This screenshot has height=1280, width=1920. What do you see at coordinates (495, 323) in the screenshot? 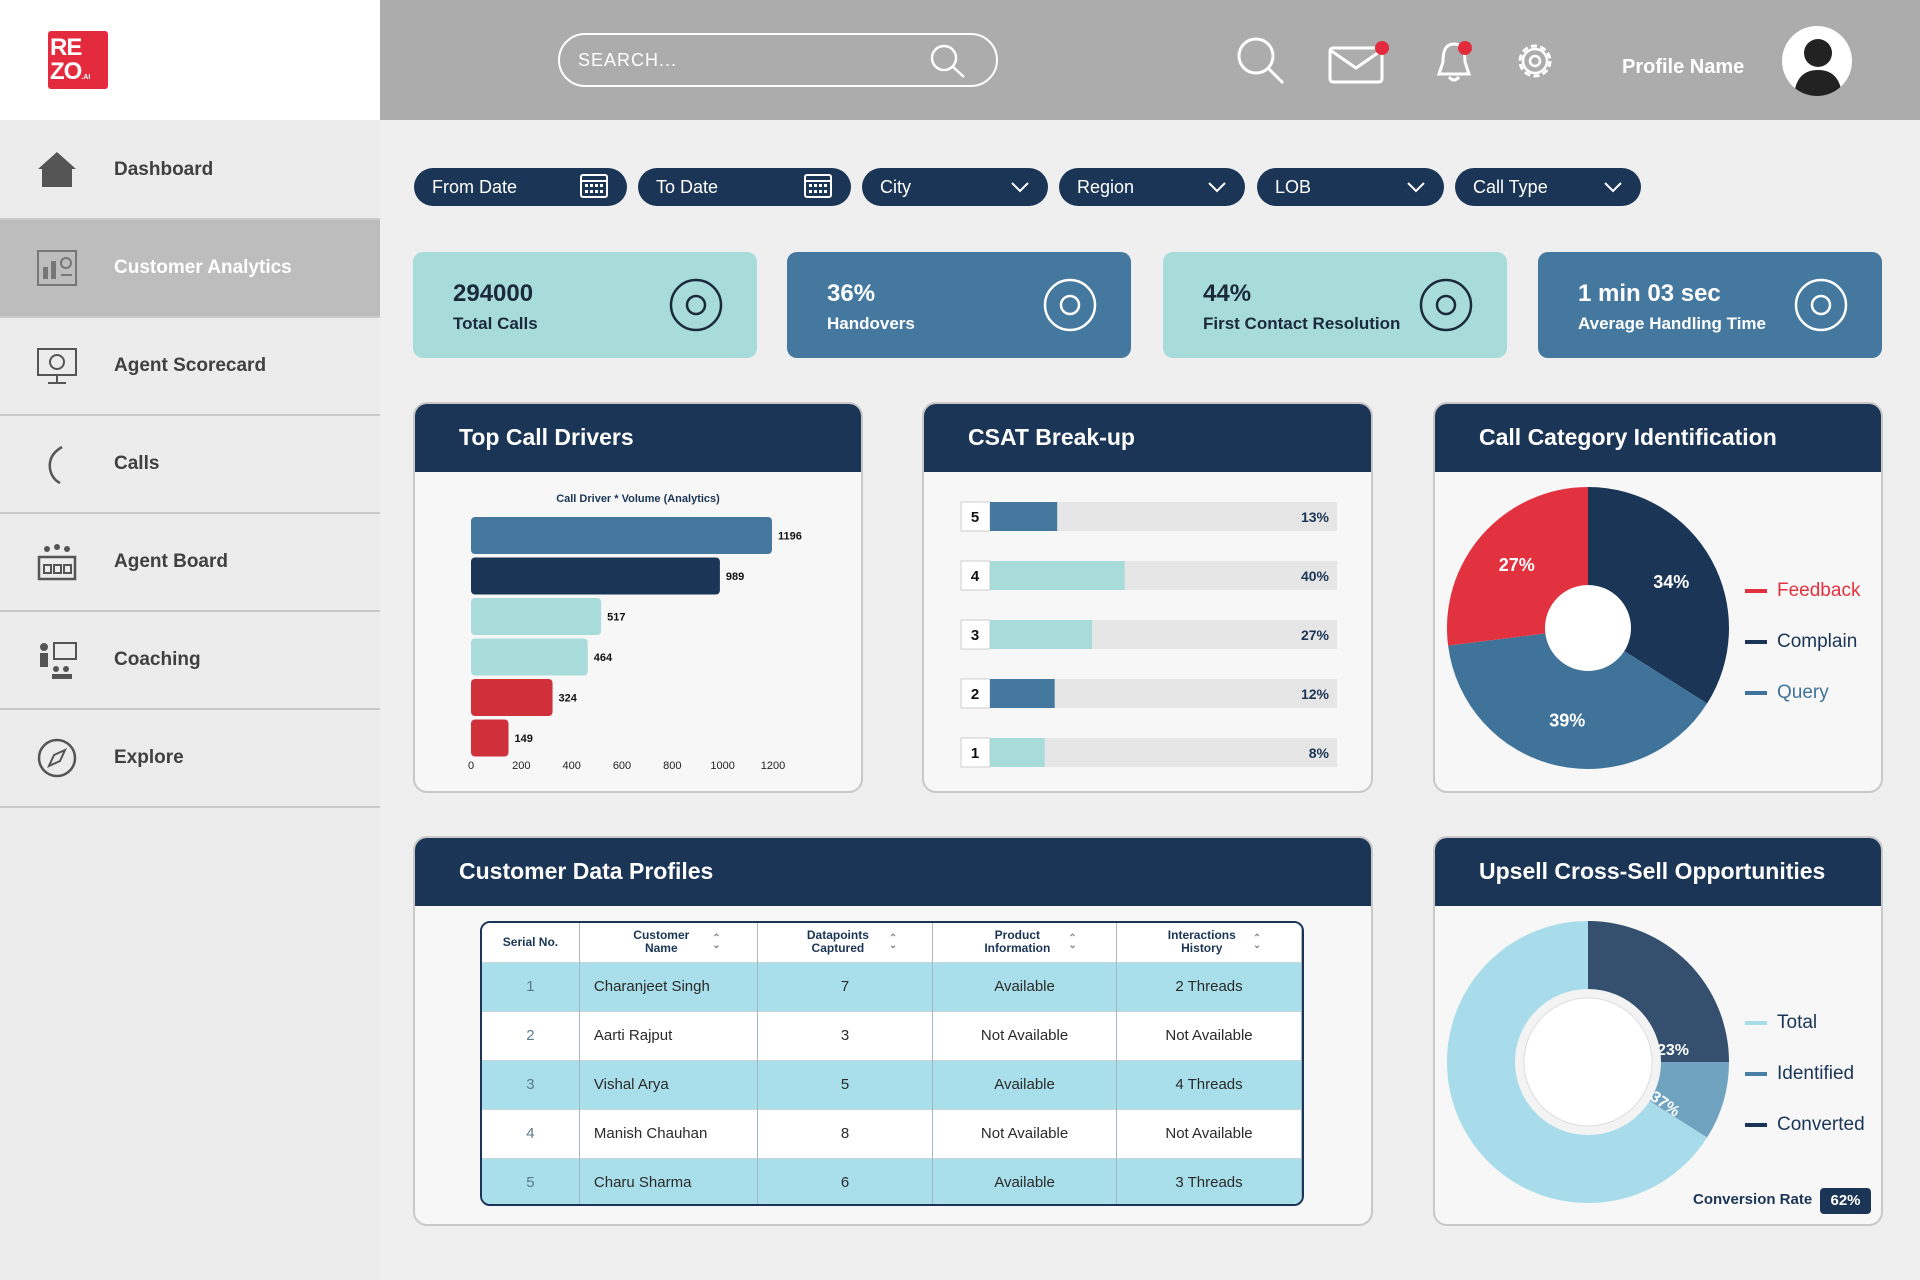
I see `kpi-label: Total Calls` at bounding box center [495, 323].